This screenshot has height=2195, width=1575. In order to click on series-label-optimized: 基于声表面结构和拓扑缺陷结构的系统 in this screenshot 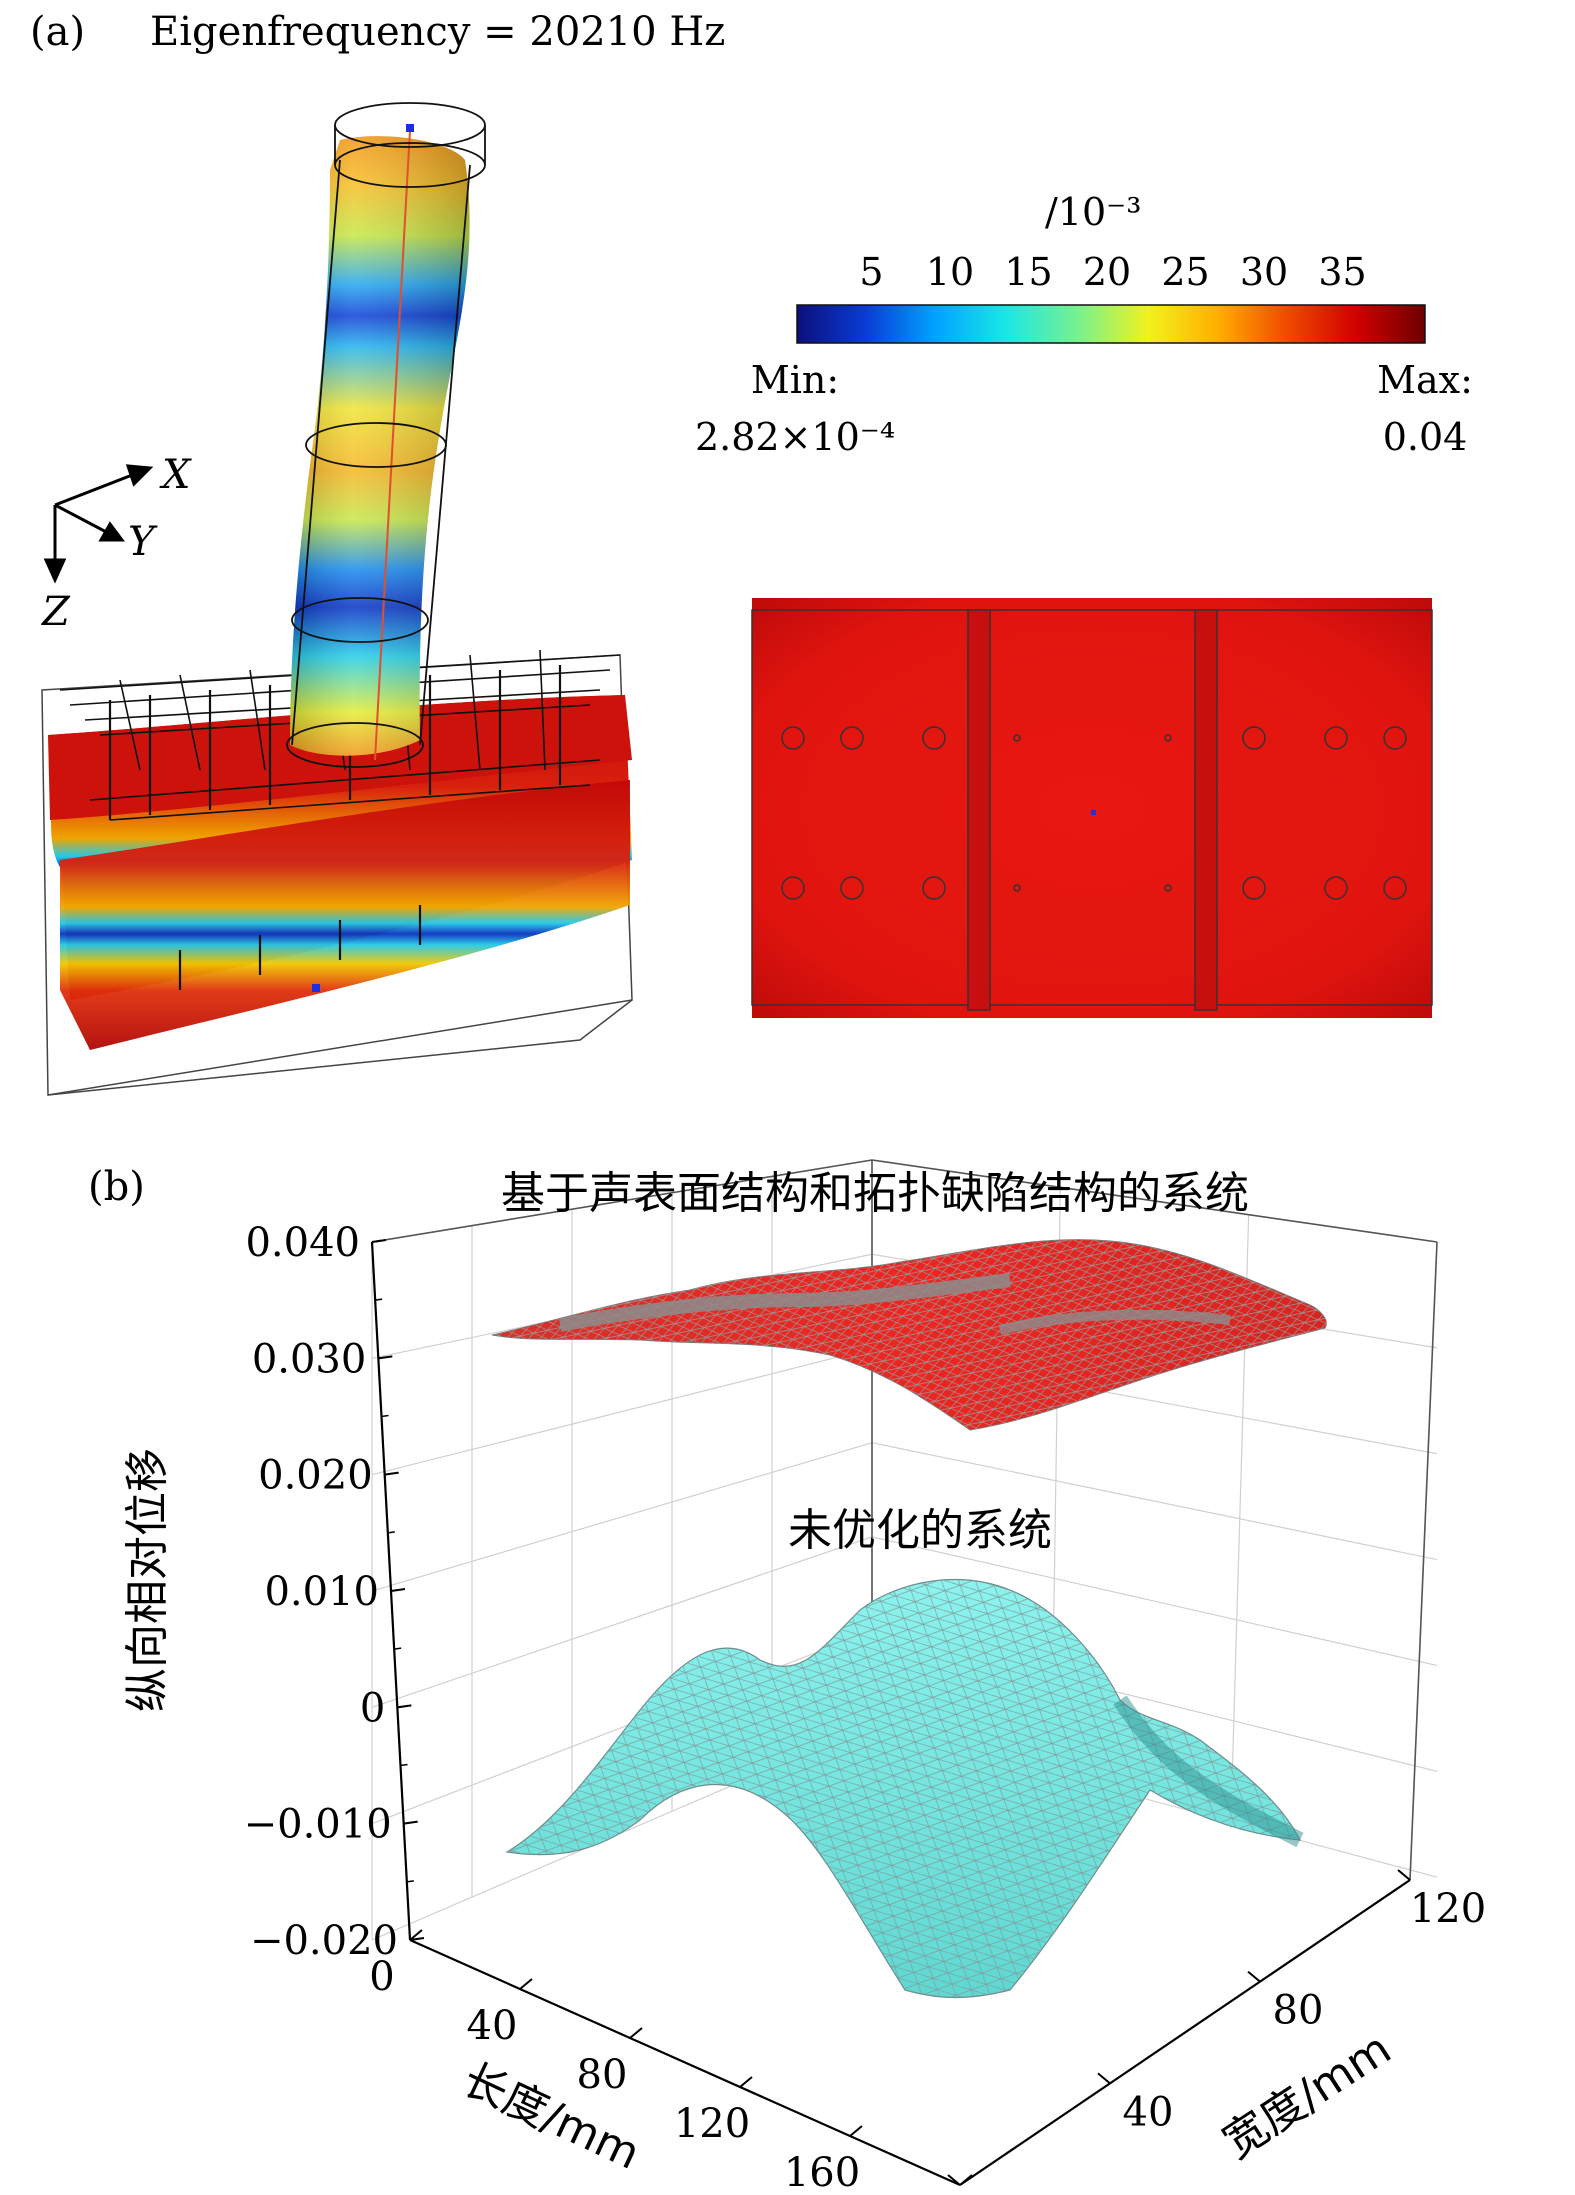, I will do `click(875, 1193)`.